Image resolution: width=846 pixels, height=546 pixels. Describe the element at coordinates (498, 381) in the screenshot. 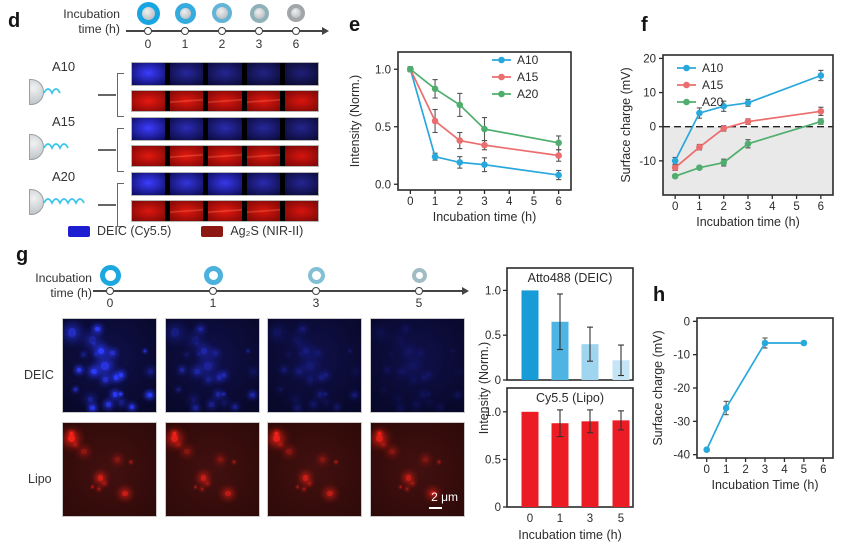

I see `y-tick-label: 0` at that location.